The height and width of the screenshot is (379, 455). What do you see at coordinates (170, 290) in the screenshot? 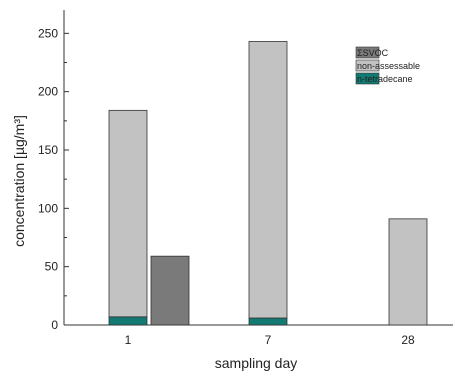
I see `bar-svoc` at bounding box center [170, 290].